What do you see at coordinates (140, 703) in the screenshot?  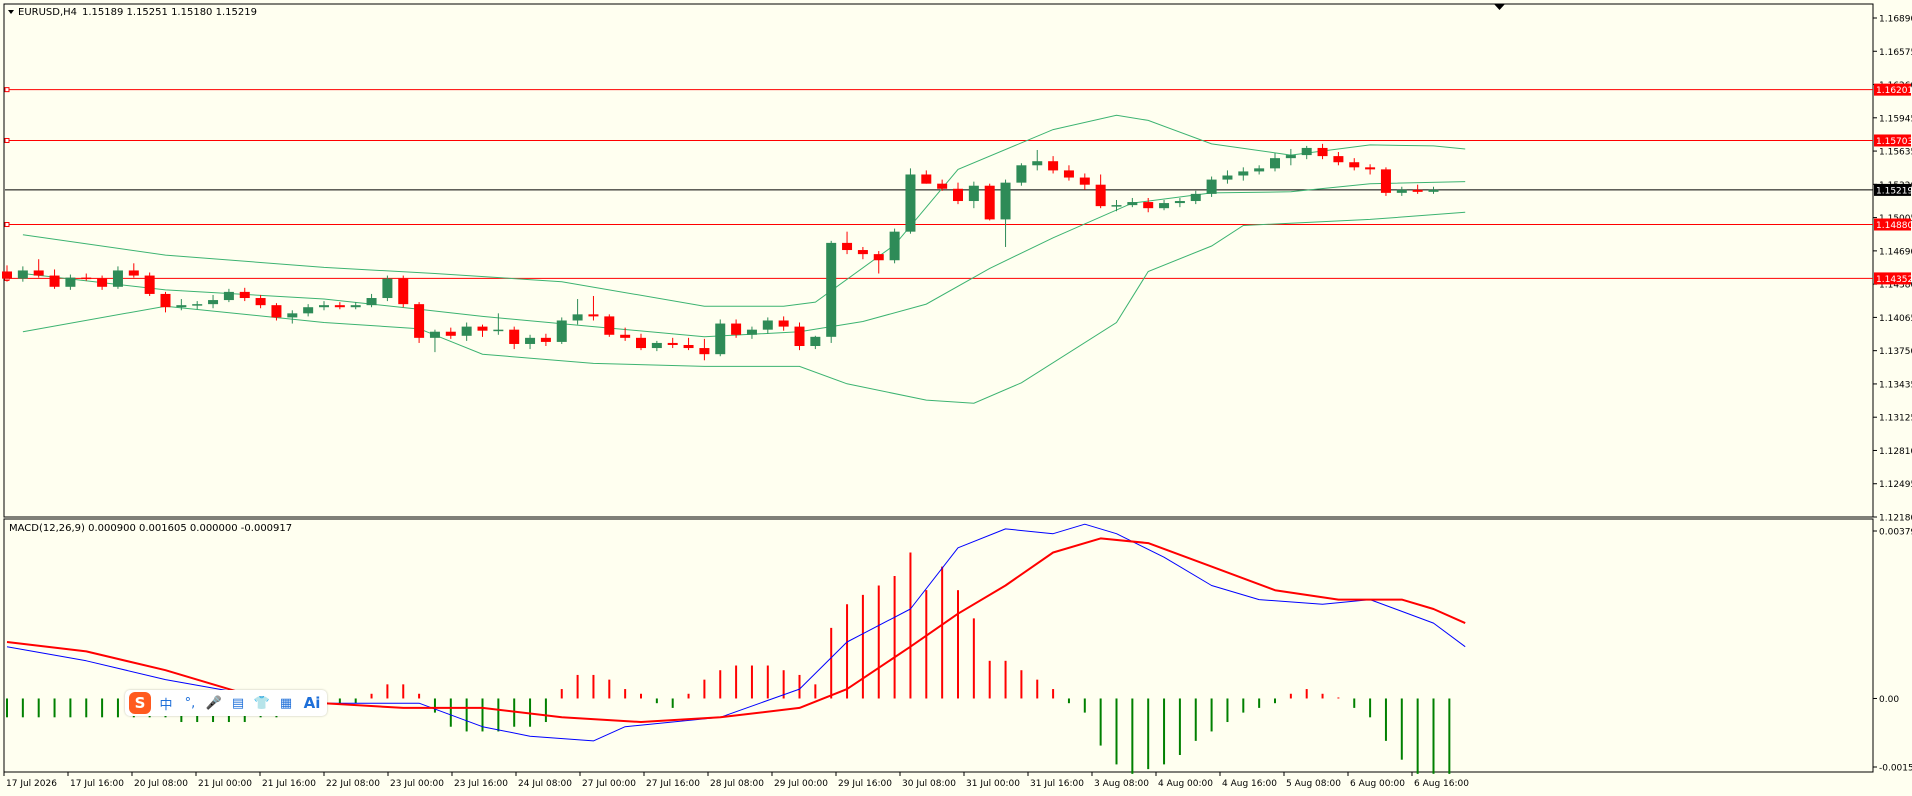 I see `sogou-logo-icon: S` at bounding box center [140, 703].